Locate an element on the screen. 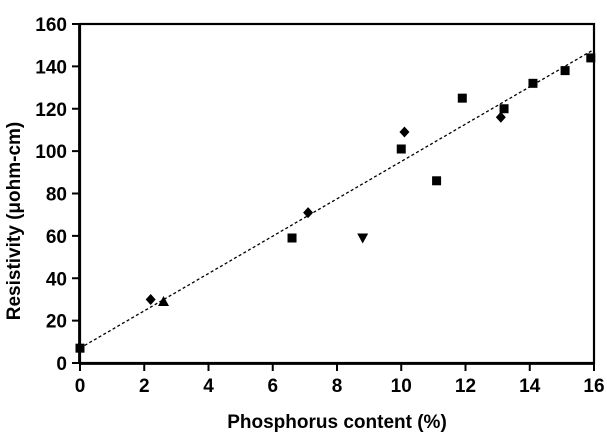  y-tick-label: 60 is located at coordinates (56, 237).